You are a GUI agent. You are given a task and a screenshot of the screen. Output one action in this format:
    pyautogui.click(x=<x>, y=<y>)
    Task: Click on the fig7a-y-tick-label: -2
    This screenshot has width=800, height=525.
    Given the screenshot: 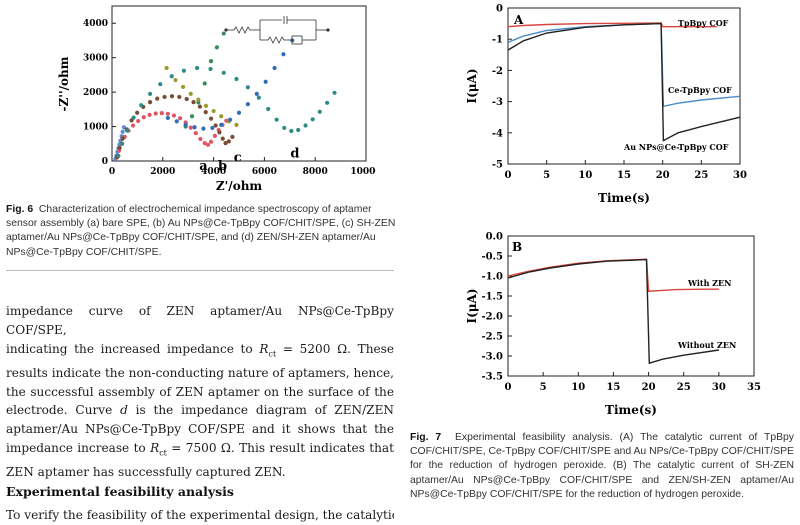 What is the action you would take?
    pyautogui.click(x=497, y=71)
    